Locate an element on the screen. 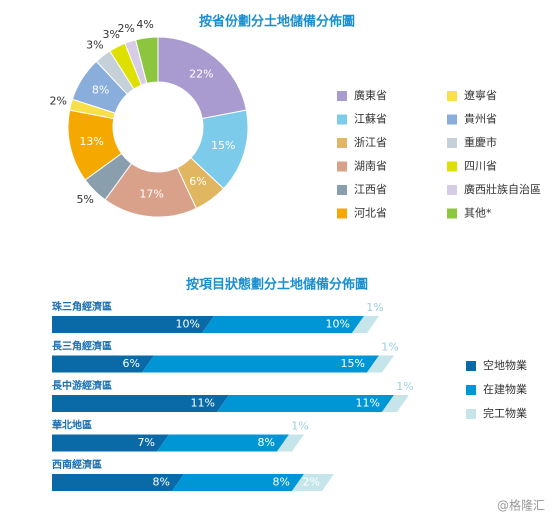 Image resolution: width=553 pixels, height=520 pixels. donut-slice is located at coordinates (147, 60).